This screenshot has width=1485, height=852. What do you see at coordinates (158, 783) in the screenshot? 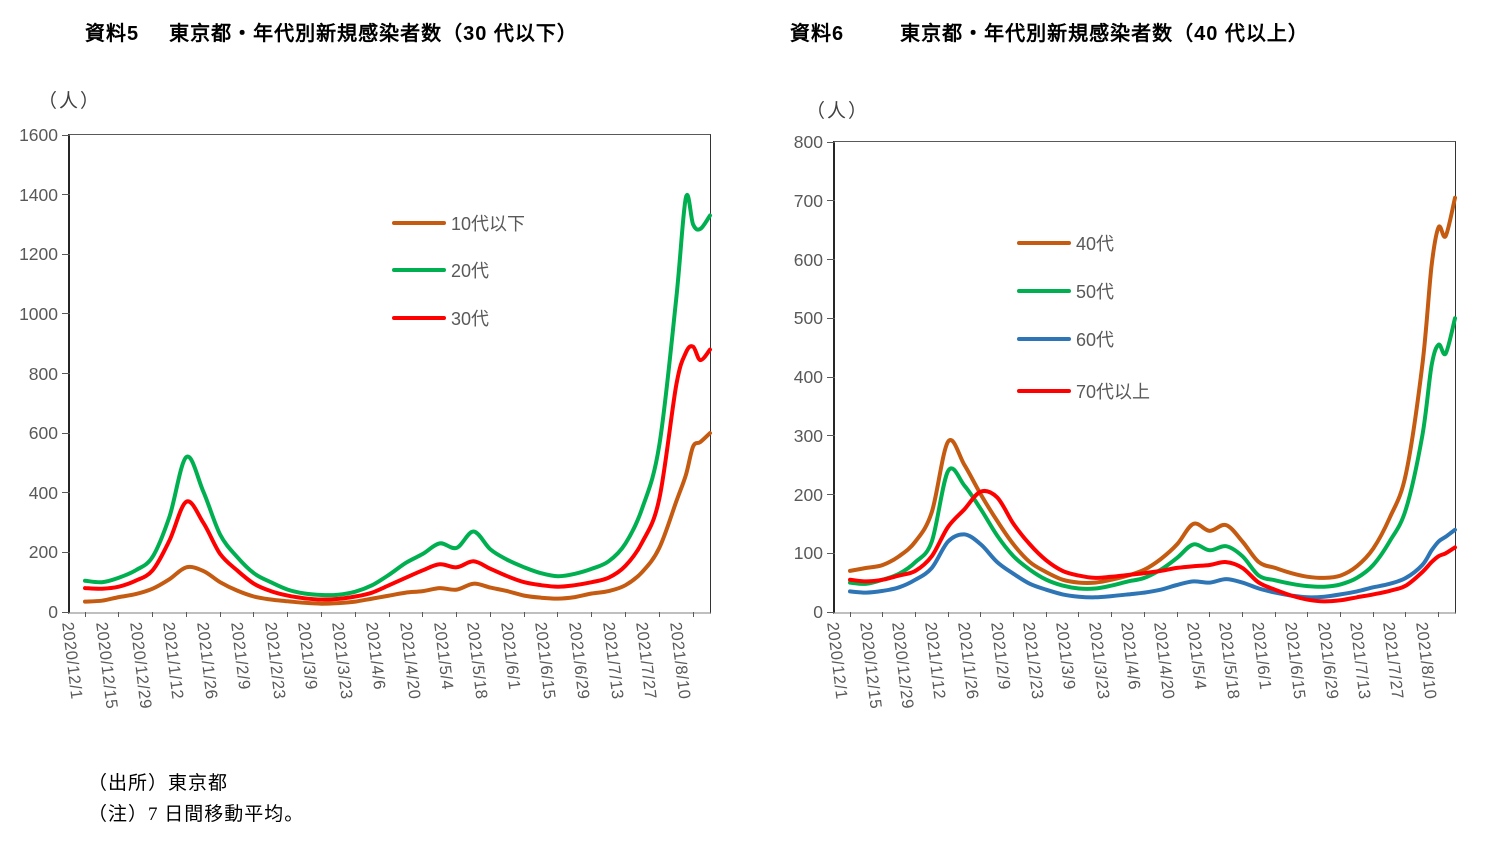
I see `footer-source: （出所）東京都` at bounding box center [158, 783].